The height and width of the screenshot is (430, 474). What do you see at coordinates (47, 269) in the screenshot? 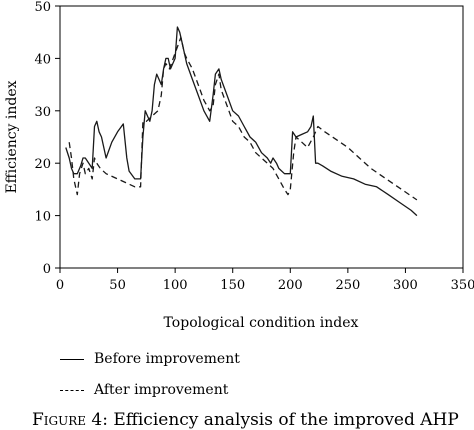
I see `y-tick-label: 0` at bounding box center [47, 269].